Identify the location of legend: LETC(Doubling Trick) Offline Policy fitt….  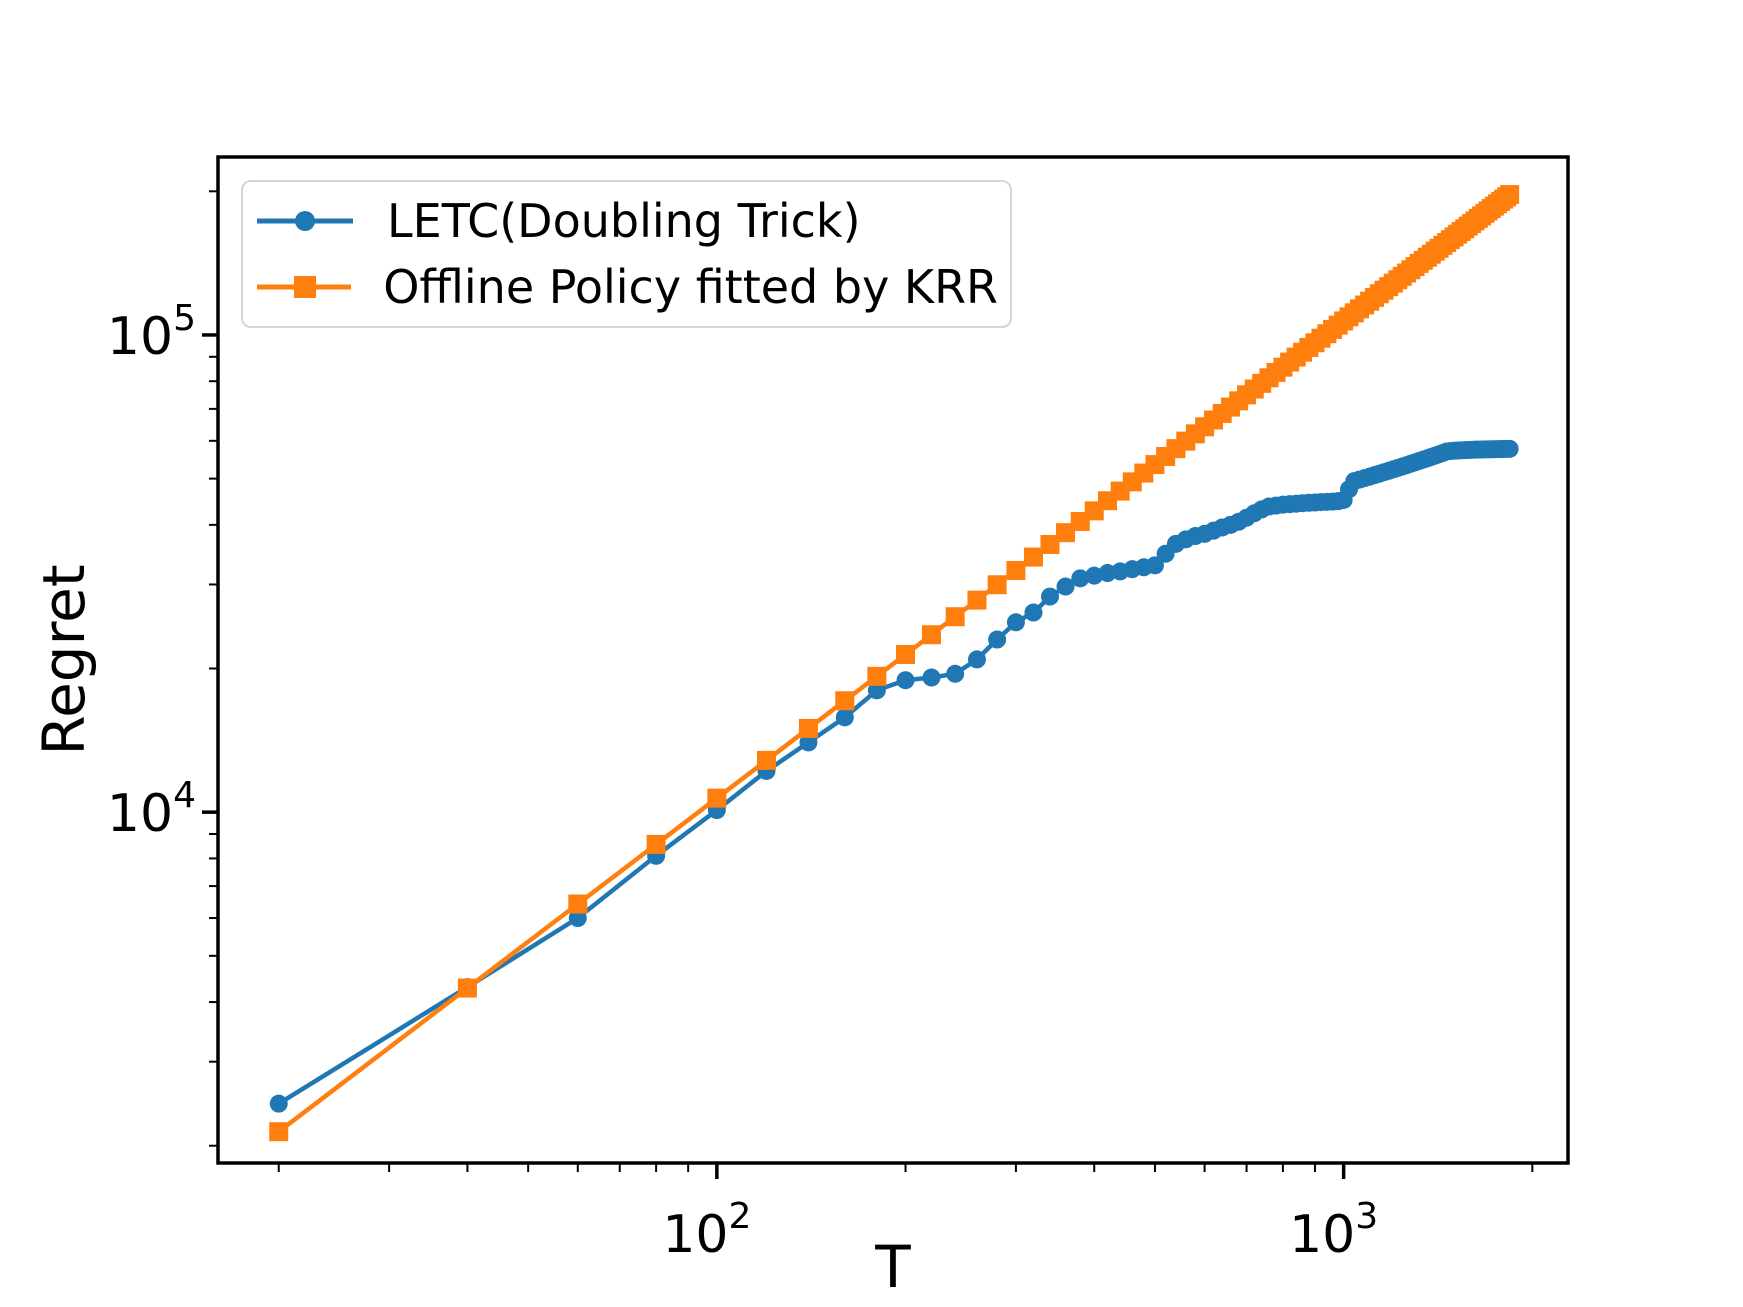
(626, 254).